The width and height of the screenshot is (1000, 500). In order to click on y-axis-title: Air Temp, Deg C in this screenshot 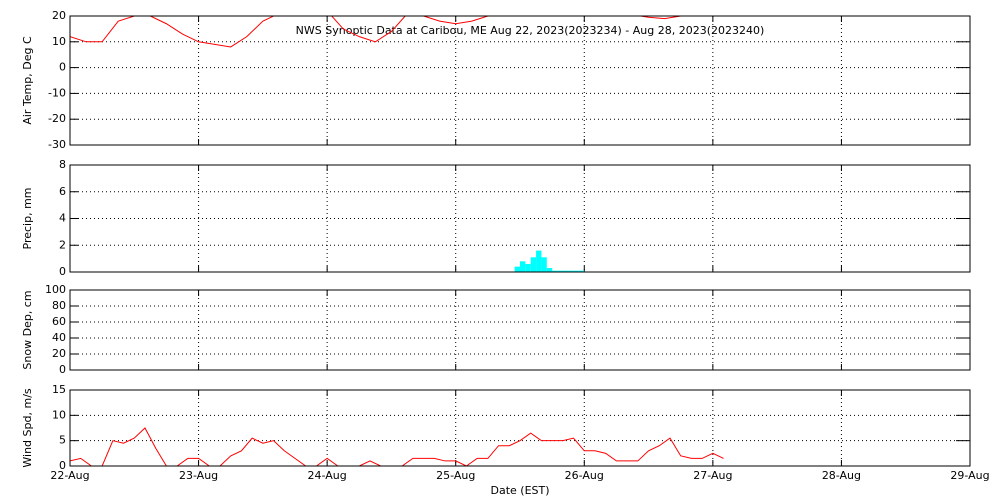, I will do `click(27, 80)`.